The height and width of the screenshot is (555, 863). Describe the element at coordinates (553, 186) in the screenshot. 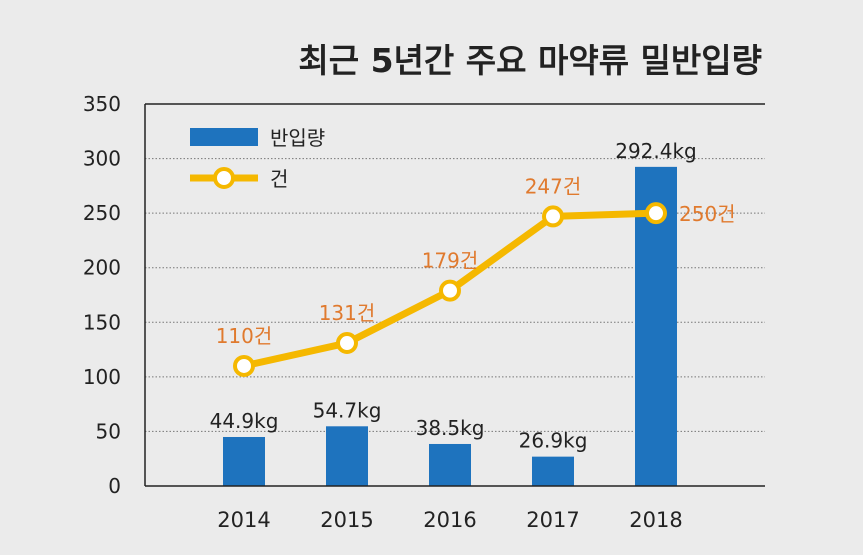

I see `line-value-label: 247건` at that location.